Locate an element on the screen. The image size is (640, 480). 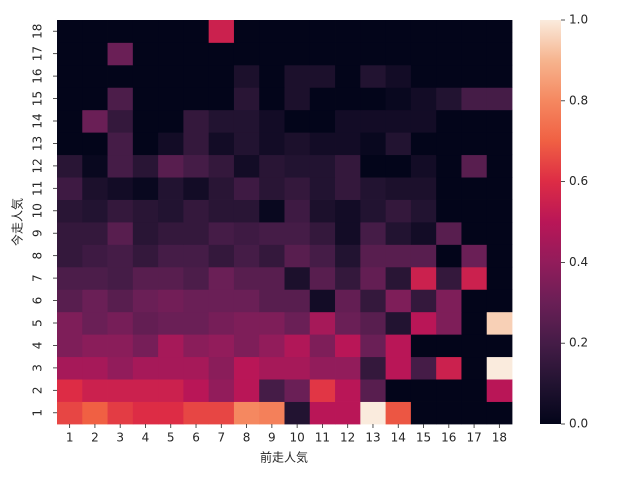
y-tick-label: 10 is located at coordinates (38, 210).